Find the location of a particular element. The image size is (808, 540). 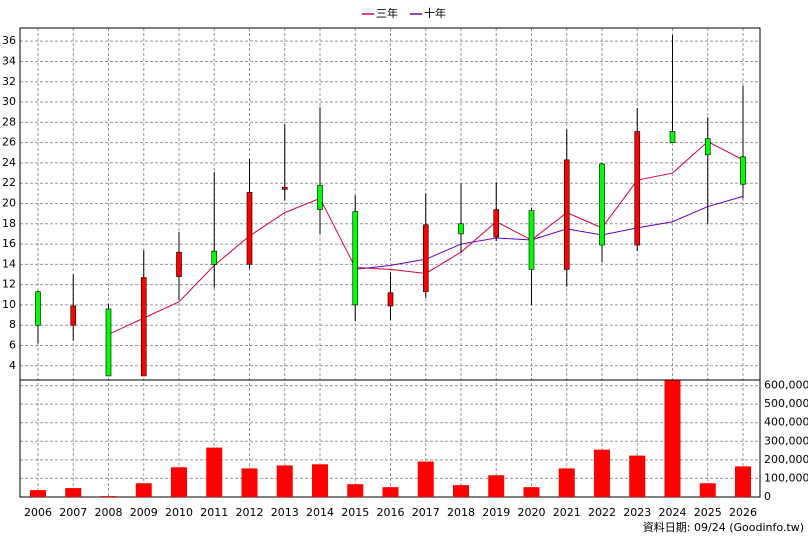

y-tick-label: 32 is located at coordinates (9, 81).